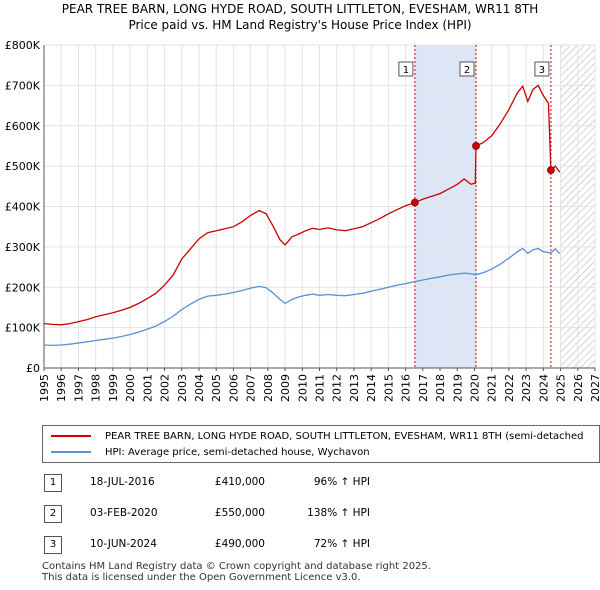 Image resolution: width=600 pixels, height=590 pixels. Describe the element at coordinates (492, 388) in the screenshot. I see `x-tick-label: 2021` at that location.